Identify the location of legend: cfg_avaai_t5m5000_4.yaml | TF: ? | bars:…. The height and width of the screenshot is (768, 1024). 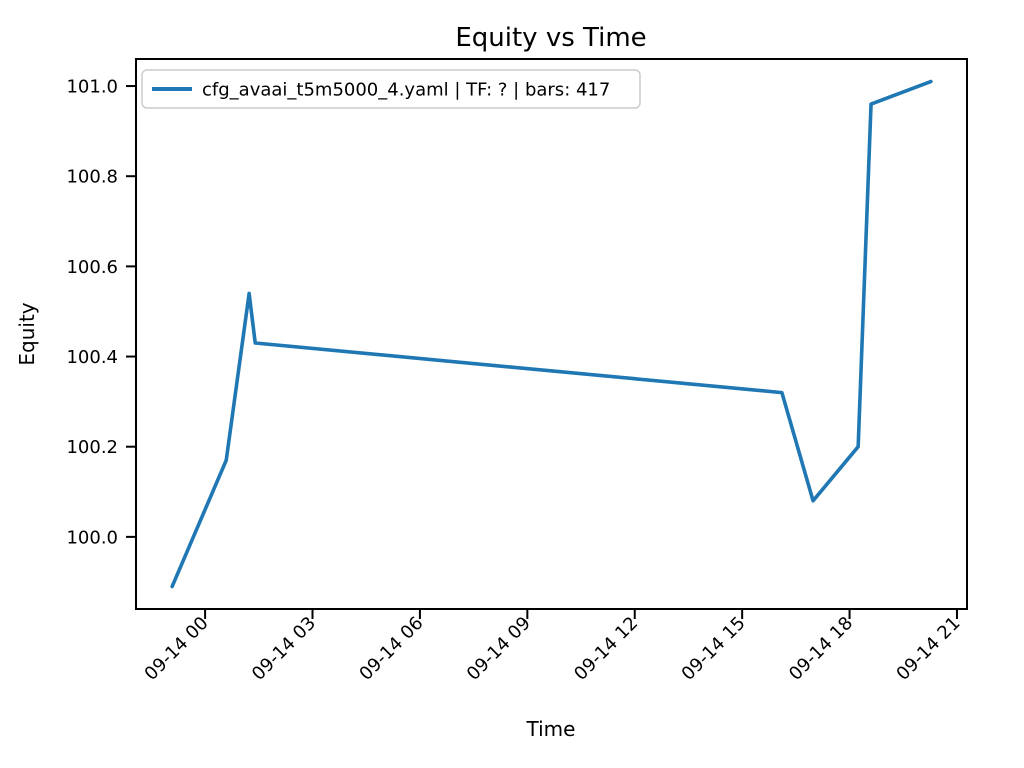
(391, 89).